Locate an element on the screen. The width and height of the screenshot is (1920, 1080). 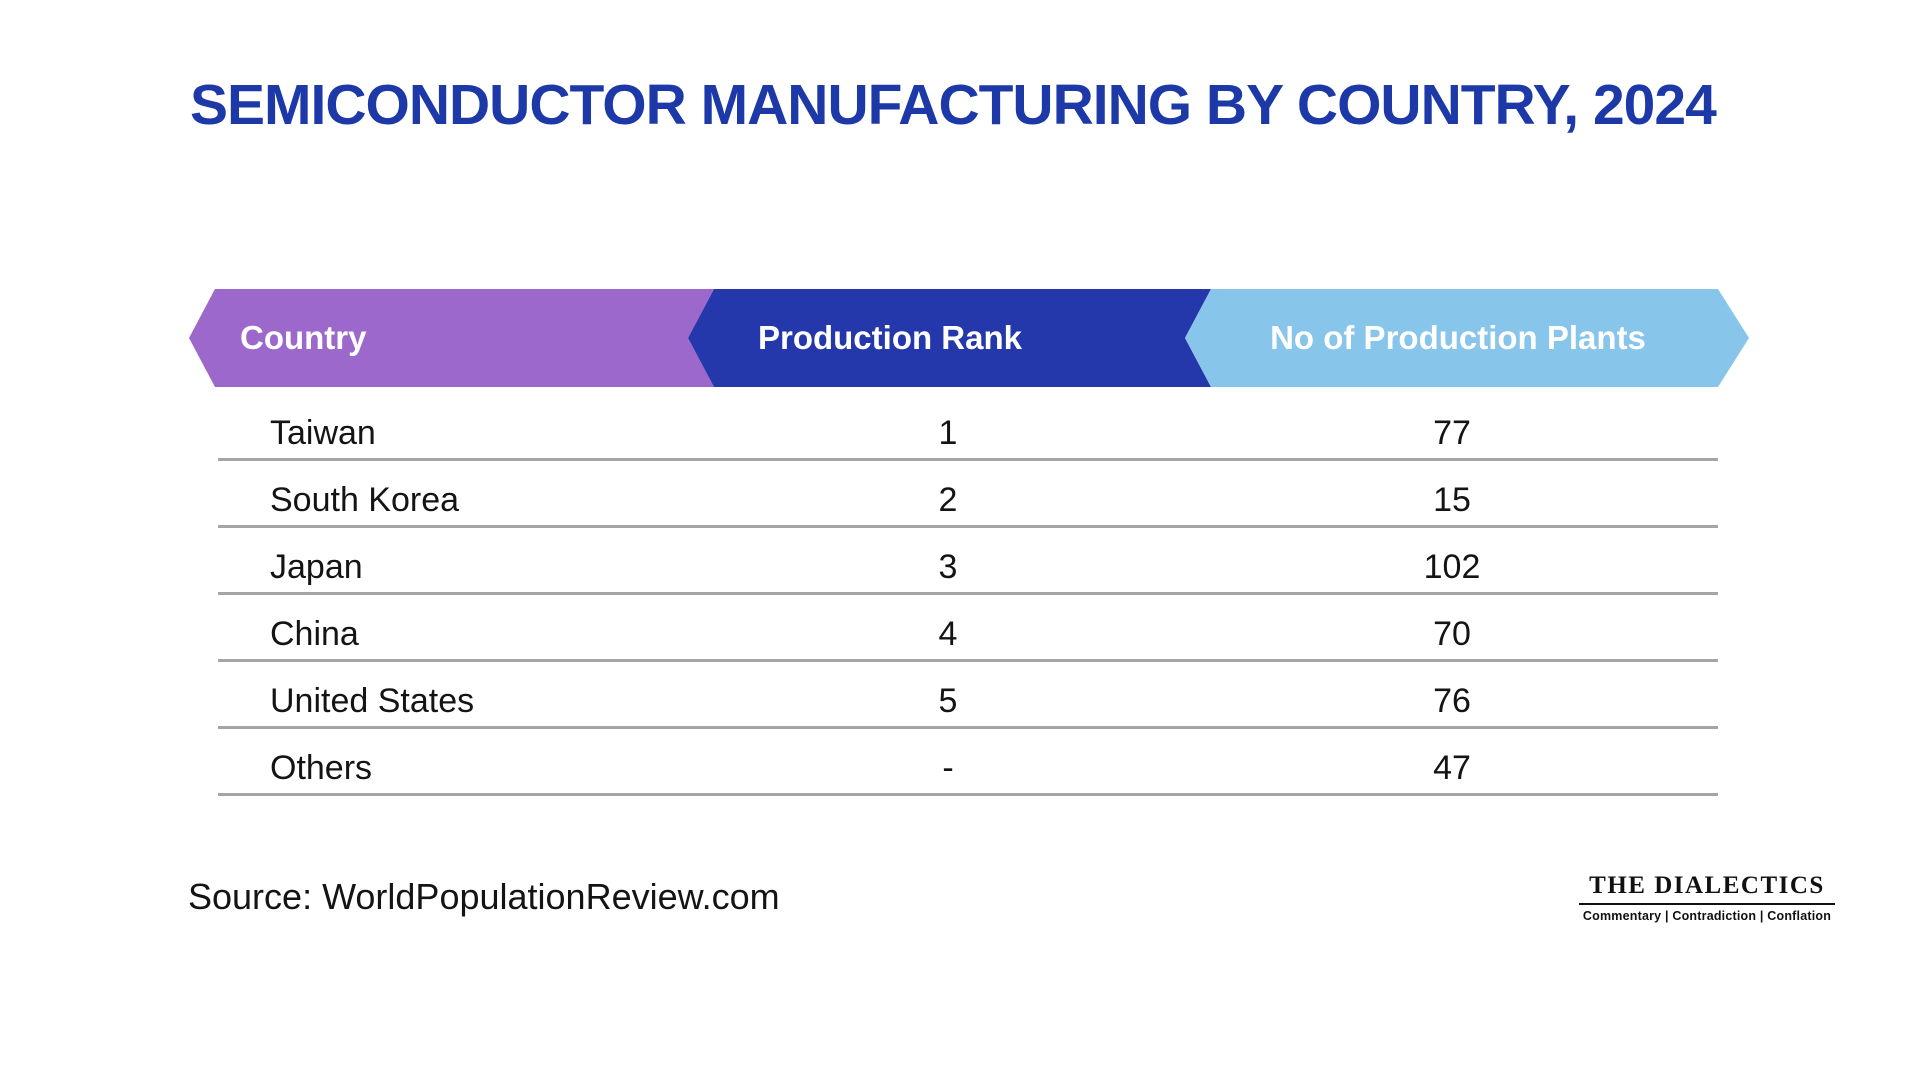
plants-cell: 102 is located at coordinates (1452, 566).